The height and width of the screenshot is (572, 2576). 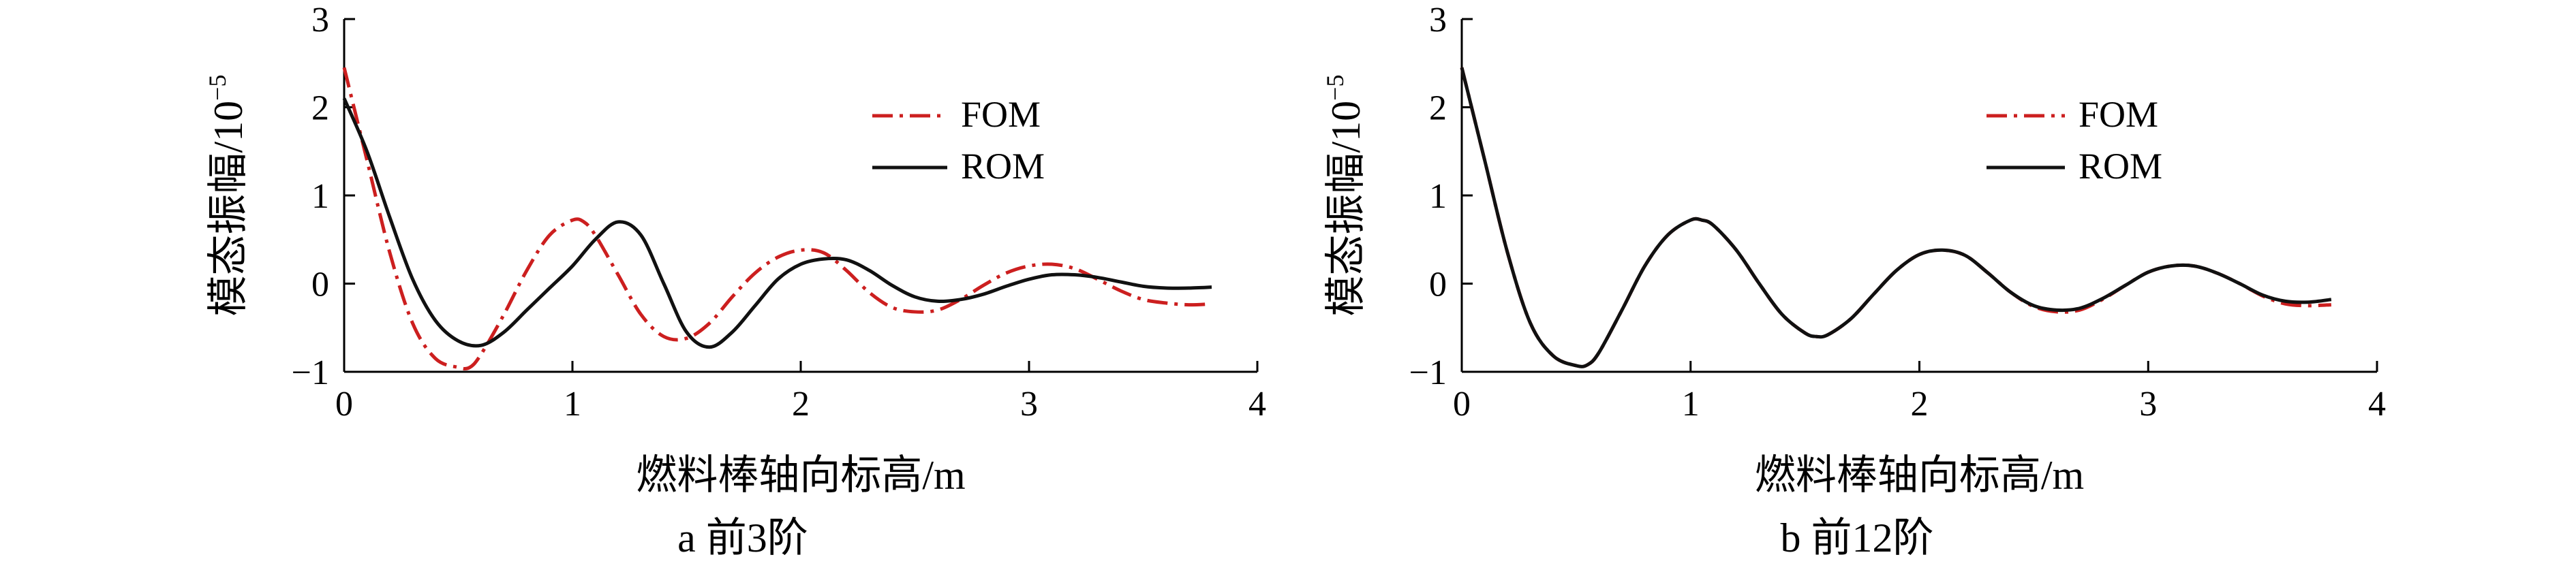 I want to click on panel-caption: a 前3阶, so click(x=743, y=537).